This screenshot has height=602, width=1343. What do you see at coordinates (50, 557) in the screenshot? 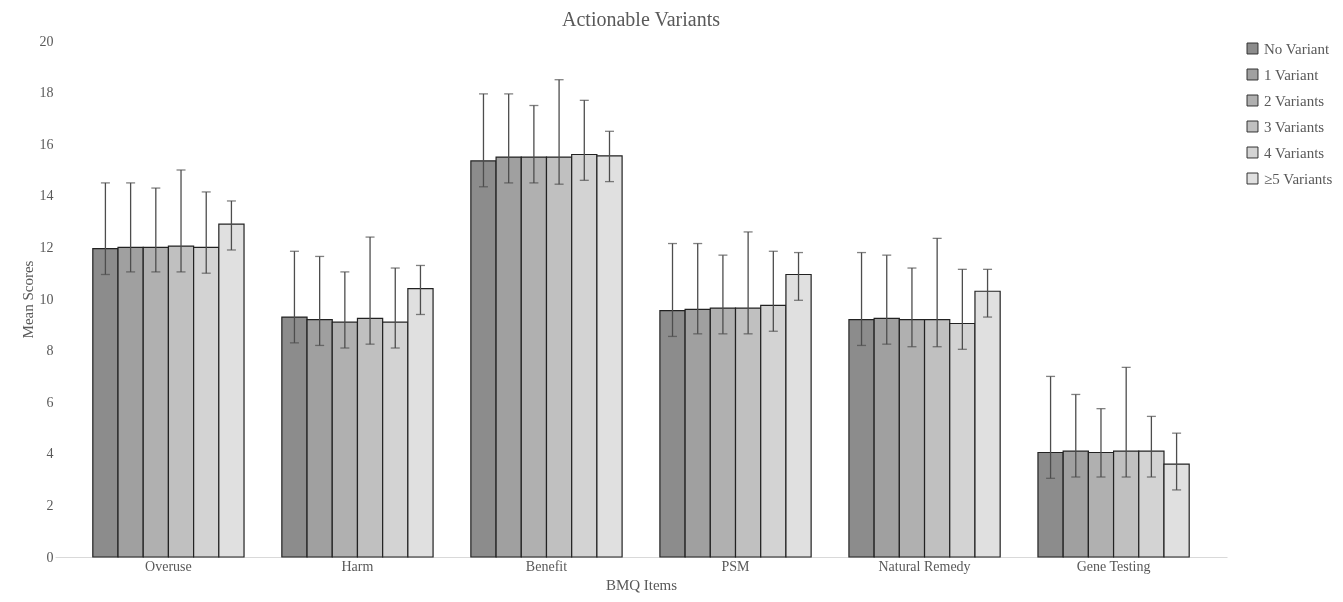
I see `y-tick-label: 0` at bounding box center [50, 557].